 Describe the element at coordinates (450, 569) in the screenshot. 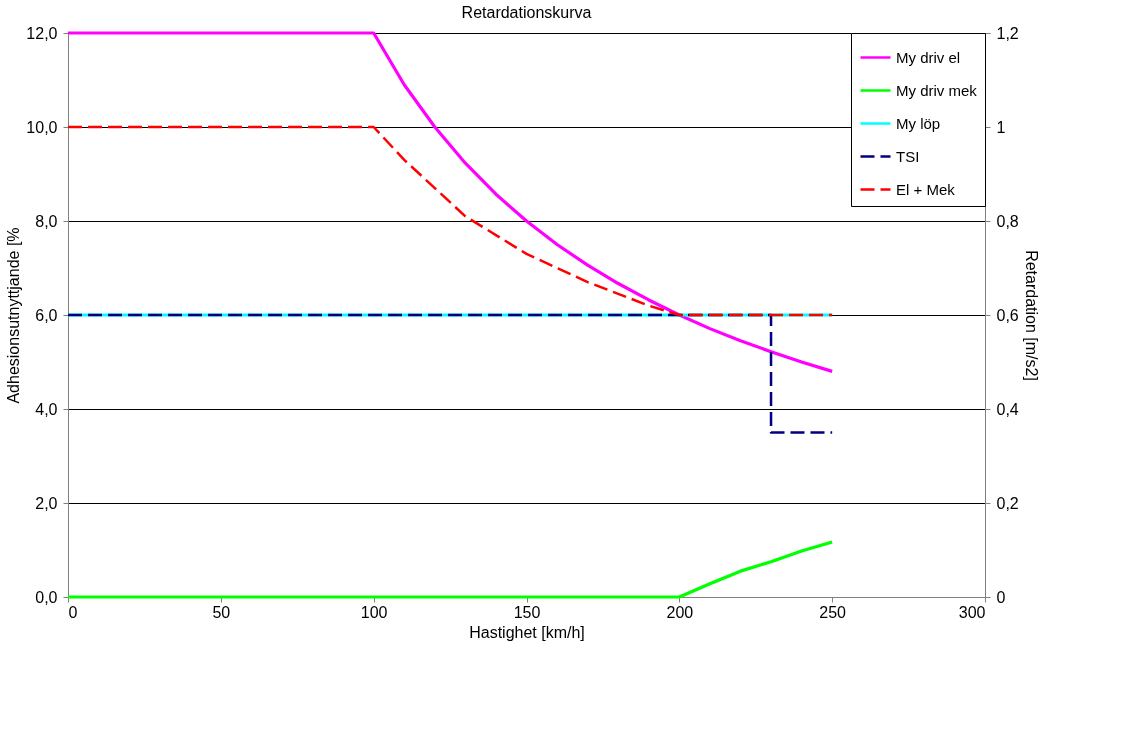

I see `line-series` at that location.